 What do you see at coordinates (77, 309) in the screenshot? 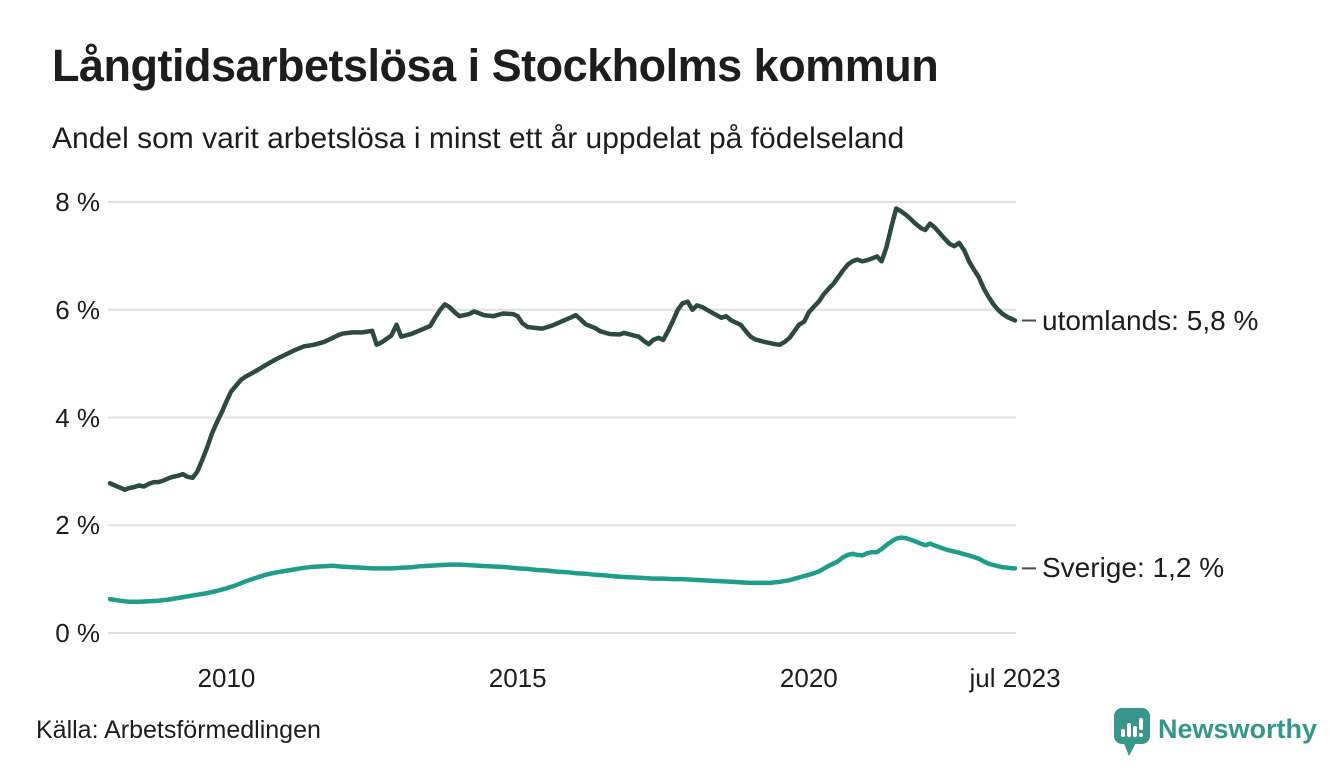
I see `y-tick-label: 6 %` at bounding box center [77, 309].